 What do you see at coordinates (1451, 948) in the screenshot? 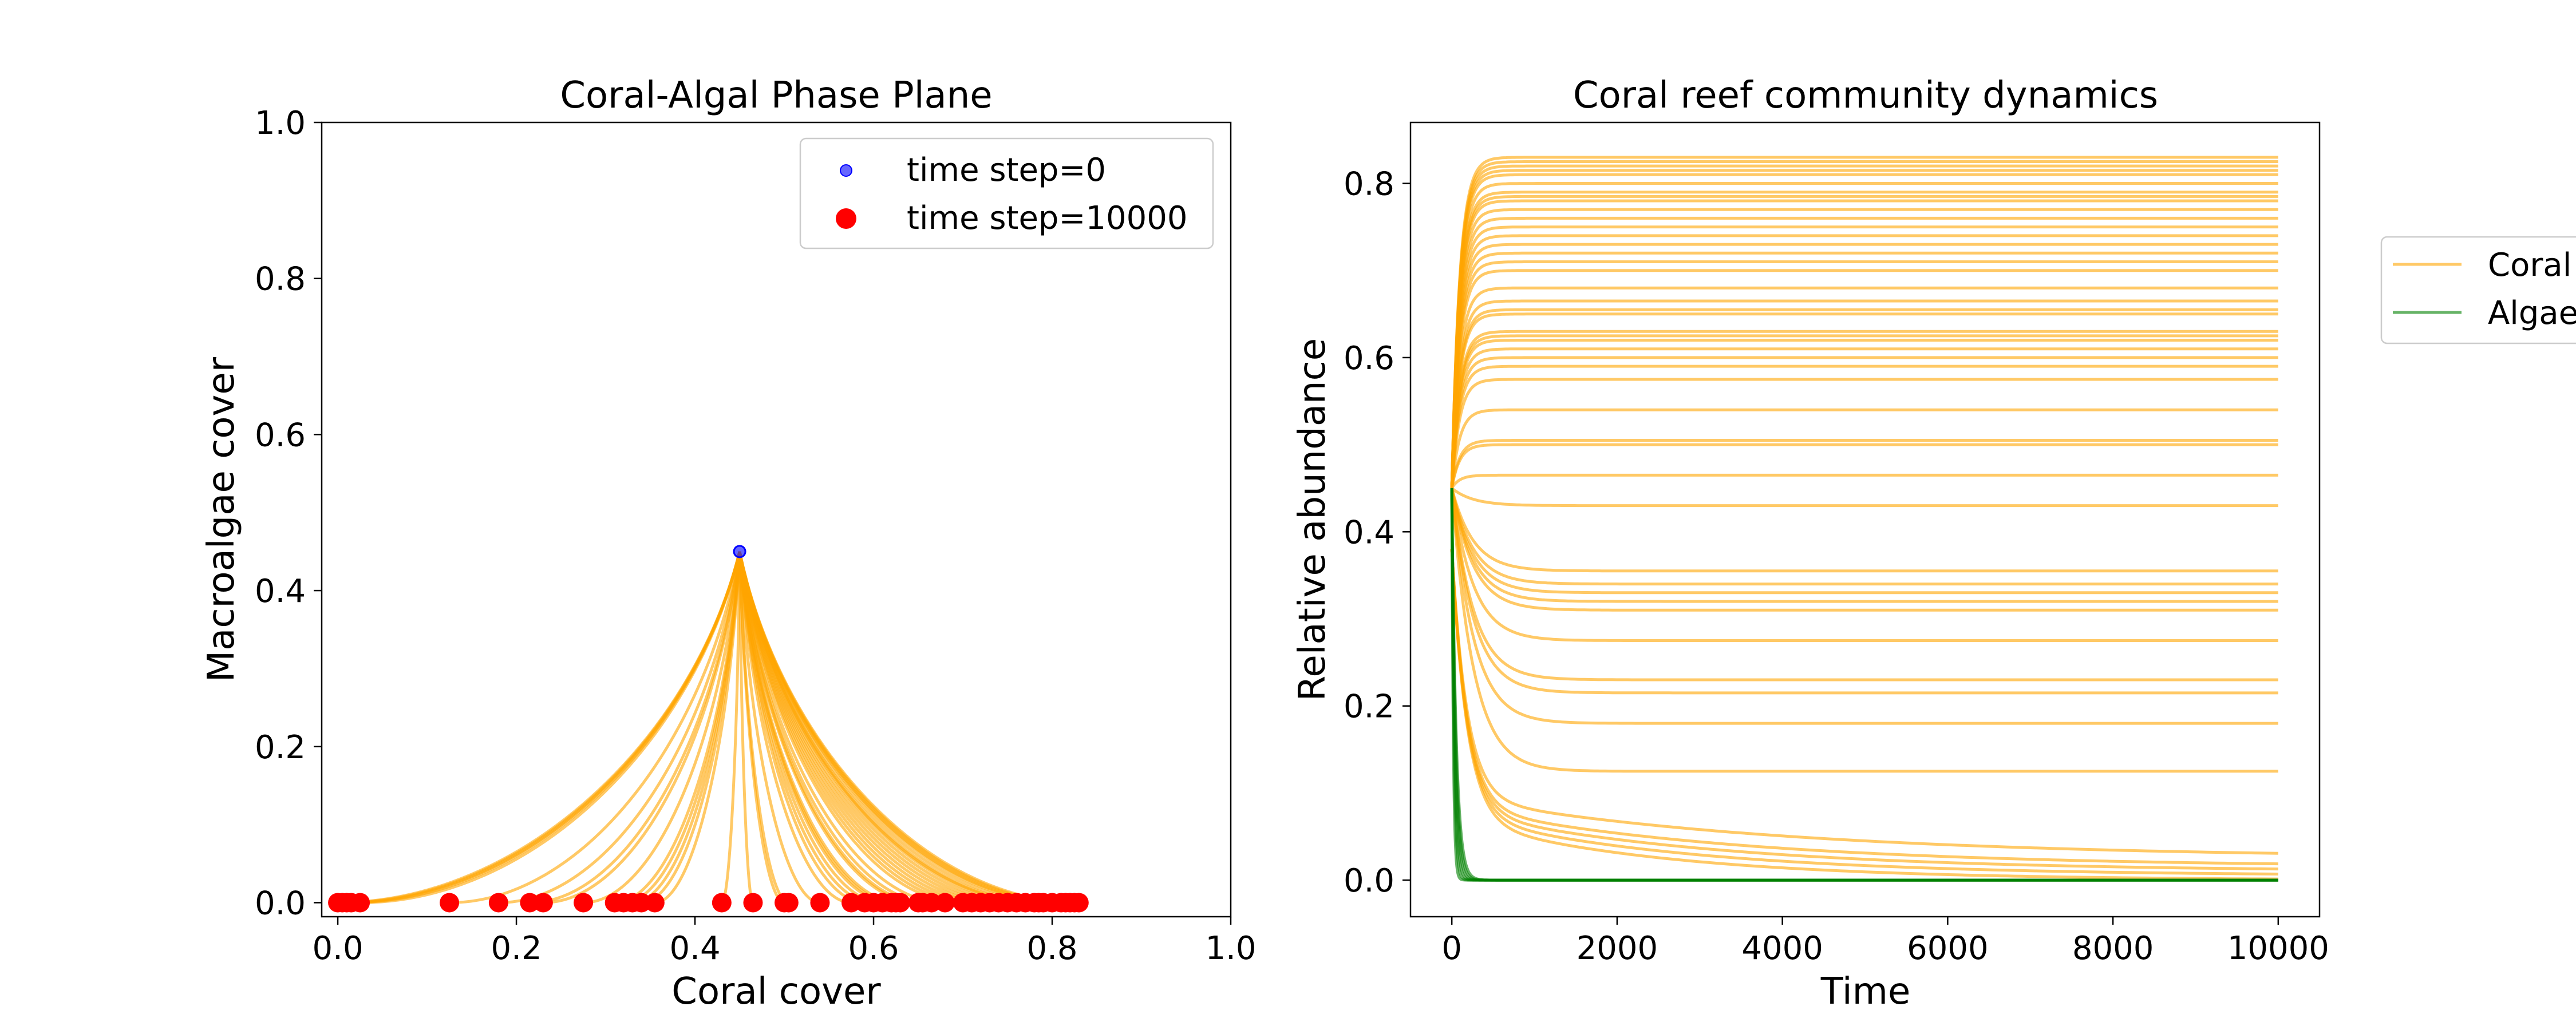
I see `x-tick-label: 0` at bounding box center [1451, 948].